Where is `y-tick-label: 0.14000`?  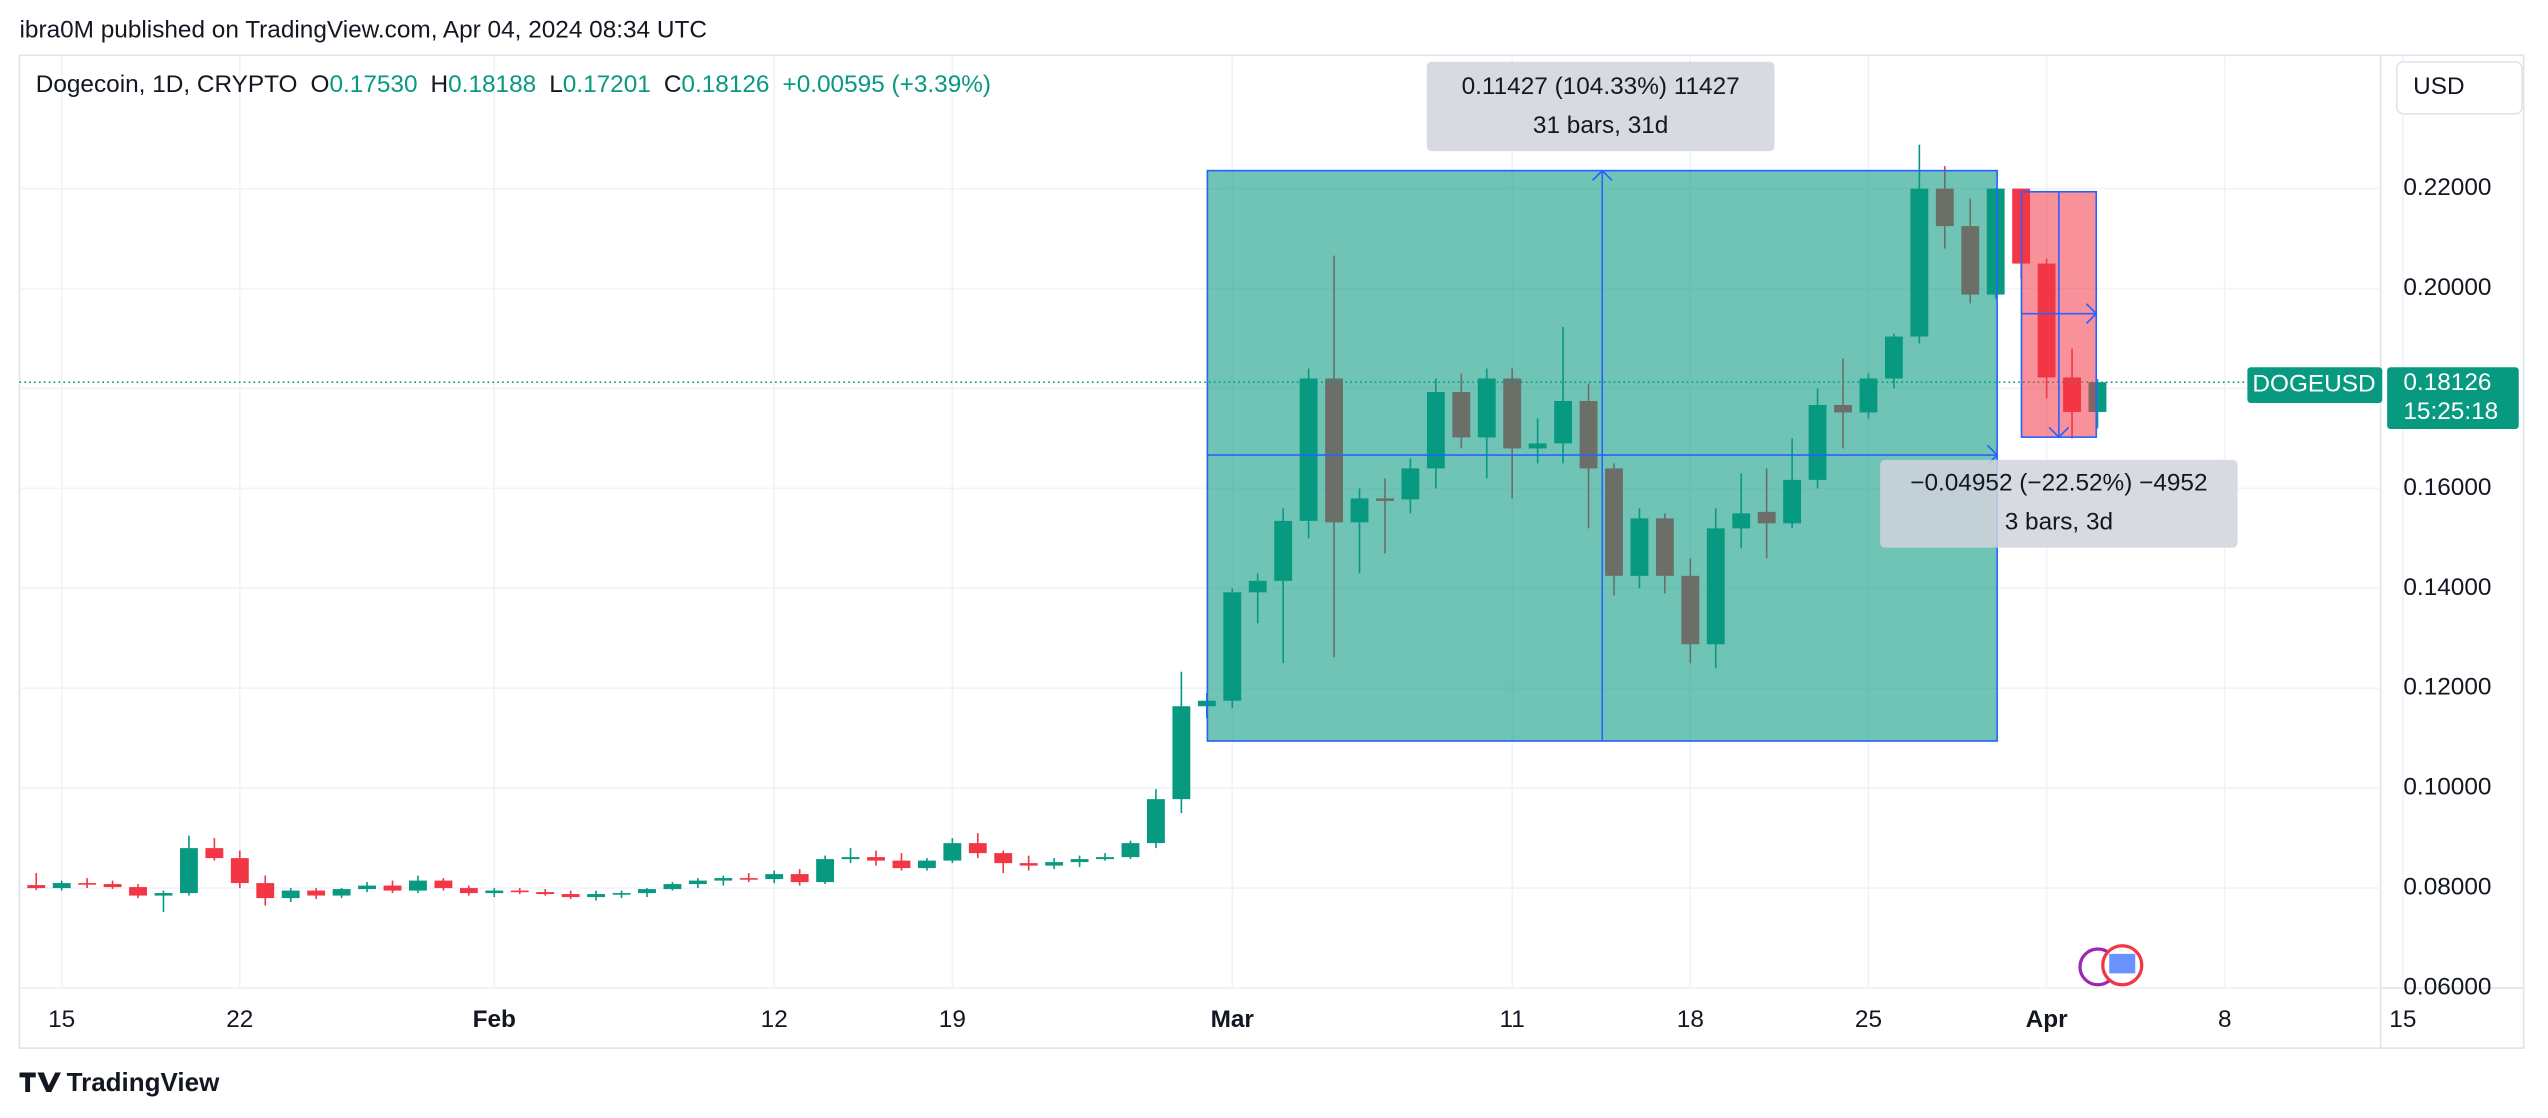
y-tick-label: 0.14000 is located at coordinates (2447, 587).